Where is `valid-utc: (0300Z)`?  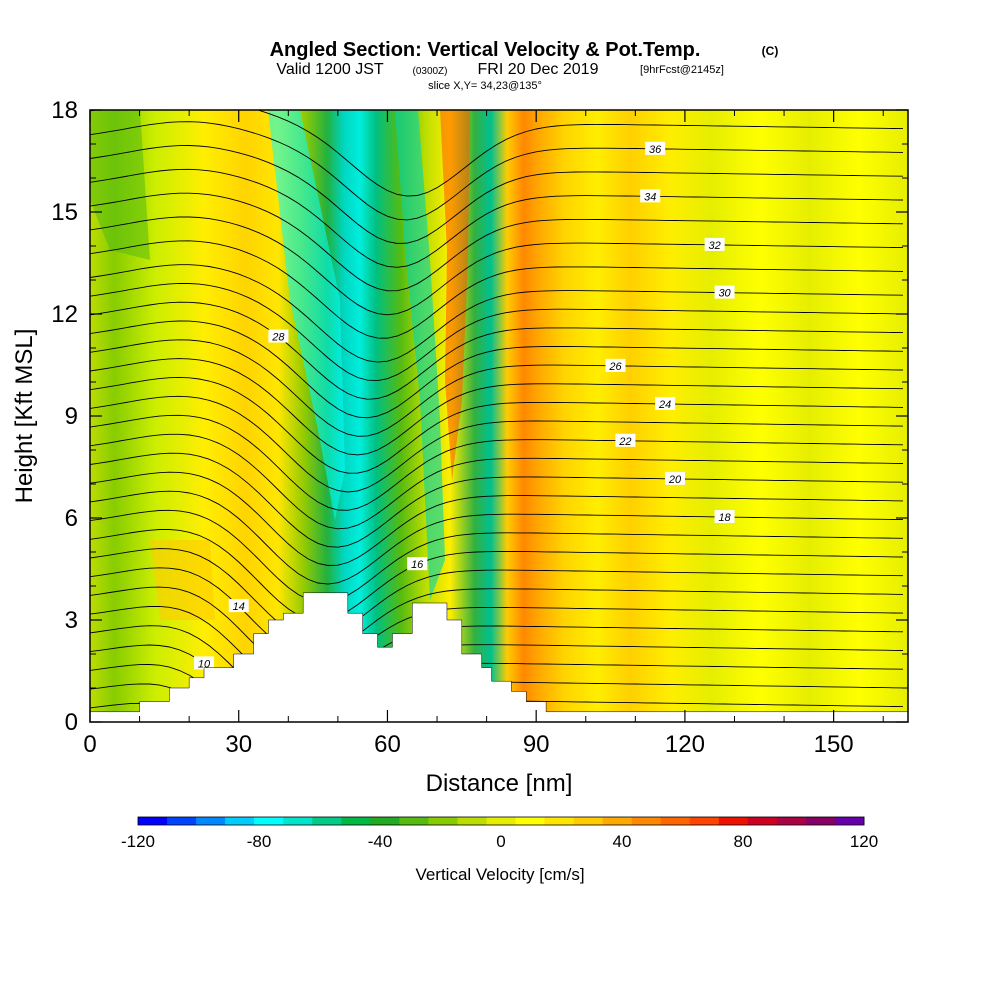
valid-utc: (0300Z) is located at coordinates (429, 71).